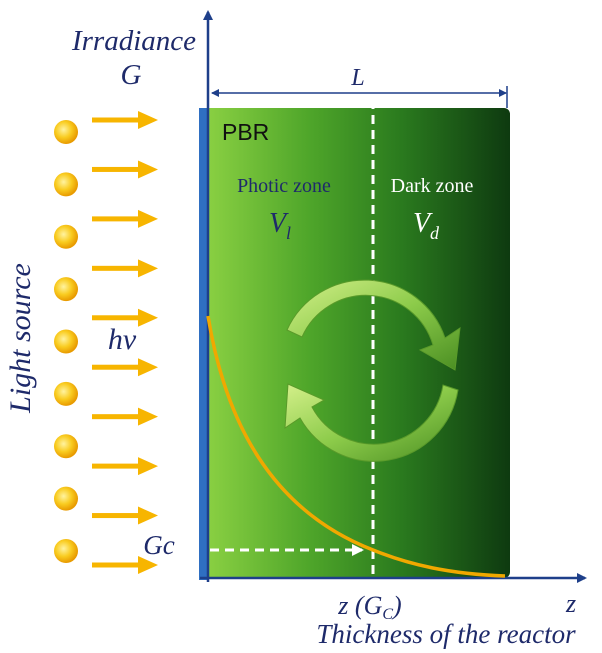 The image size is (602, 653). Describe the element at coordinates (426, 225) in the screenshot. I see `dark-volume-label: Vd` at that location.